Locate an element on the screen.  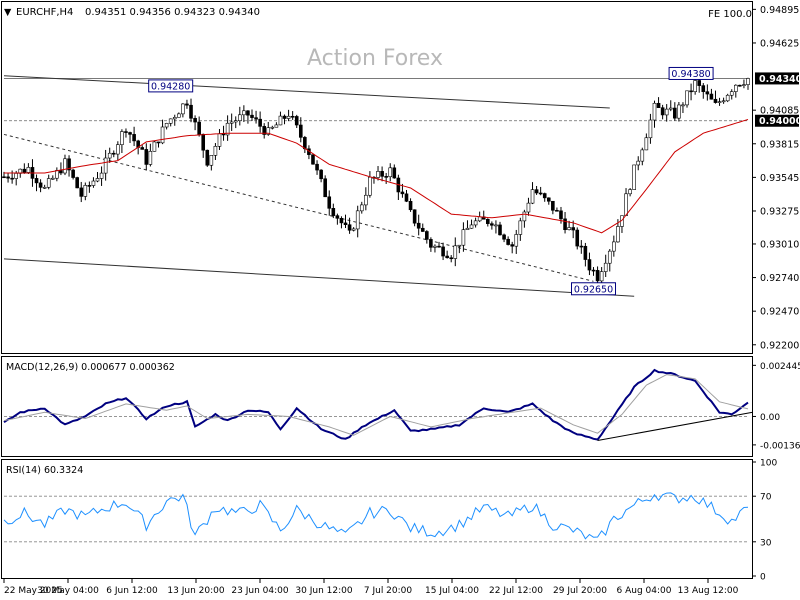
price-axis-label: 0.94895 is located at coordinates (779, 10).